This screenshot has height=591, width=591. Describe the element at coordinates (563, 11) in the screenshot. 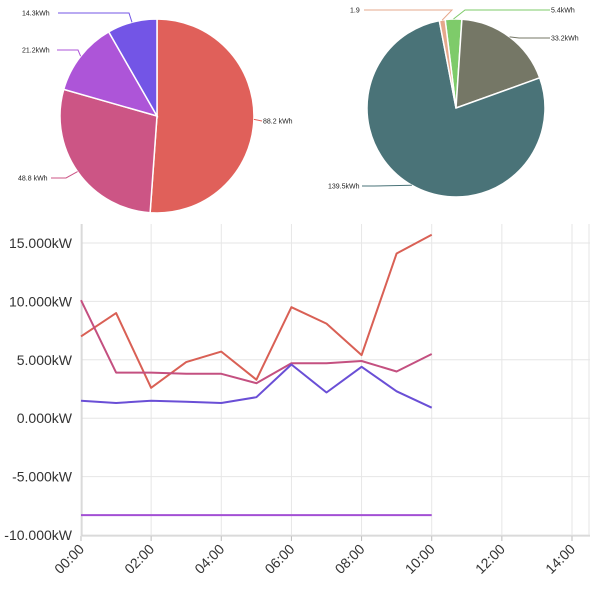

I see `pie-slice-label: 5.4kWh` at that location.